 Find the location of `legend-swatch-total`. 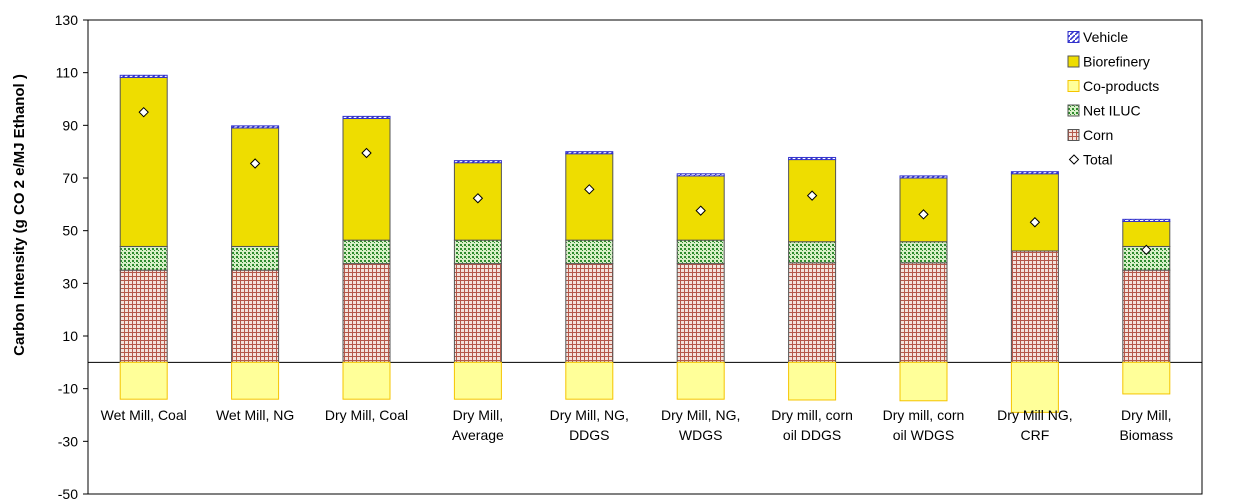

legend-swatch-total is located at coordinates (1074, 159).